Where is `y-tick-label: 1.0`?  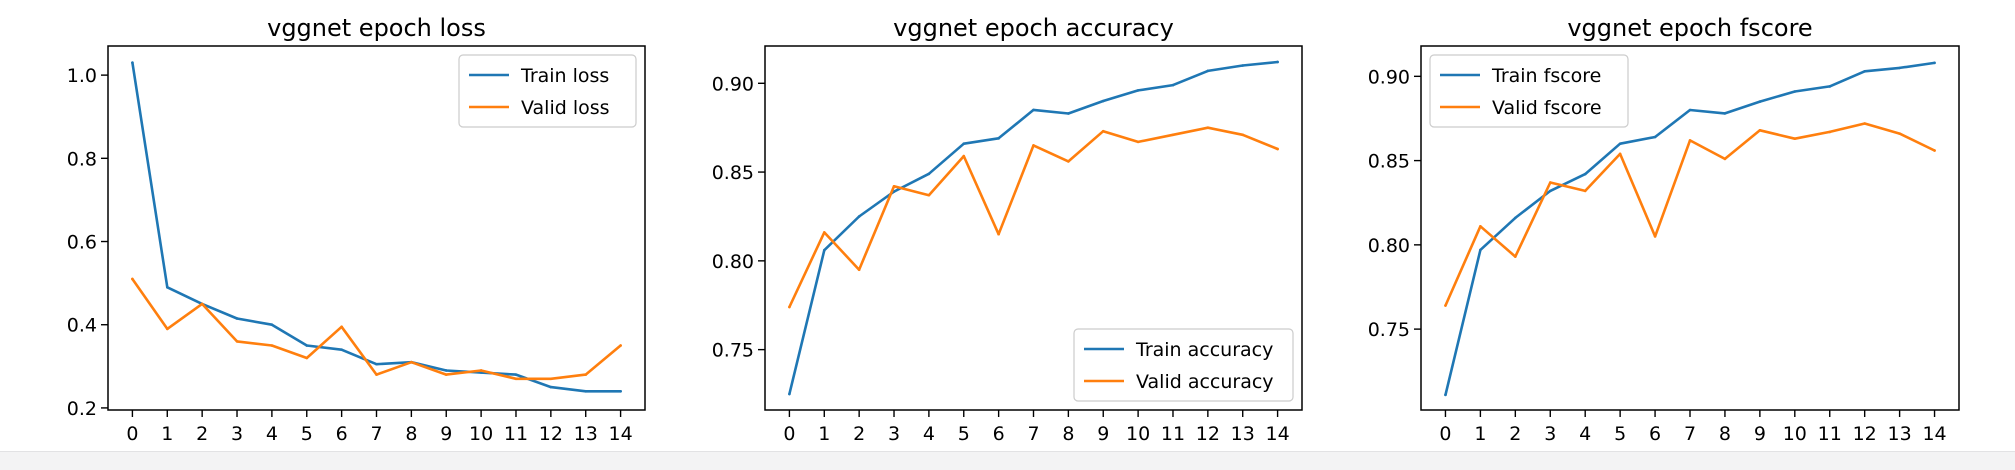
y-tick-label: 1.0 is located at coordinates (82, 76).